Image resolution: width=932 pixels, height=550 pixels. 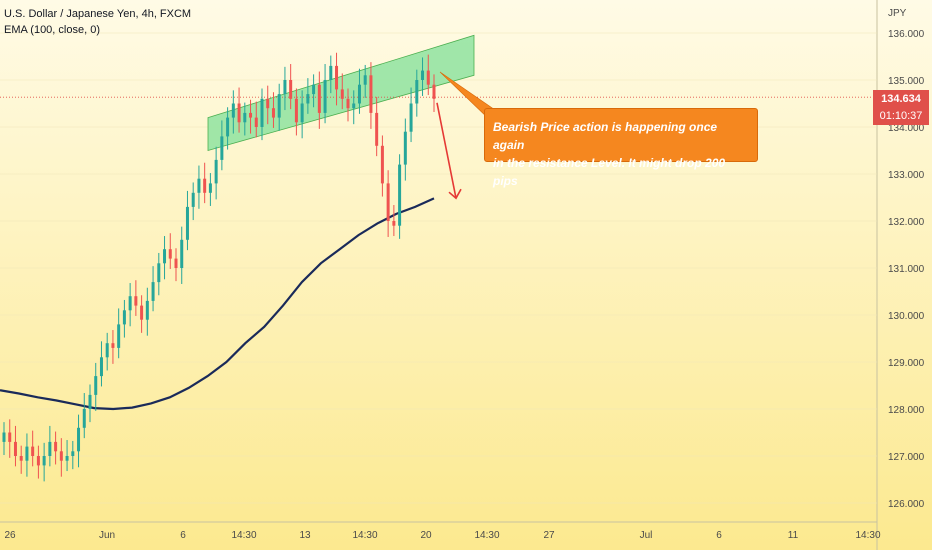 What do you see at coordinates (646, 535) in the screenshot?
I see `x-tick-label: Jul` at bounding box center [646, 535].